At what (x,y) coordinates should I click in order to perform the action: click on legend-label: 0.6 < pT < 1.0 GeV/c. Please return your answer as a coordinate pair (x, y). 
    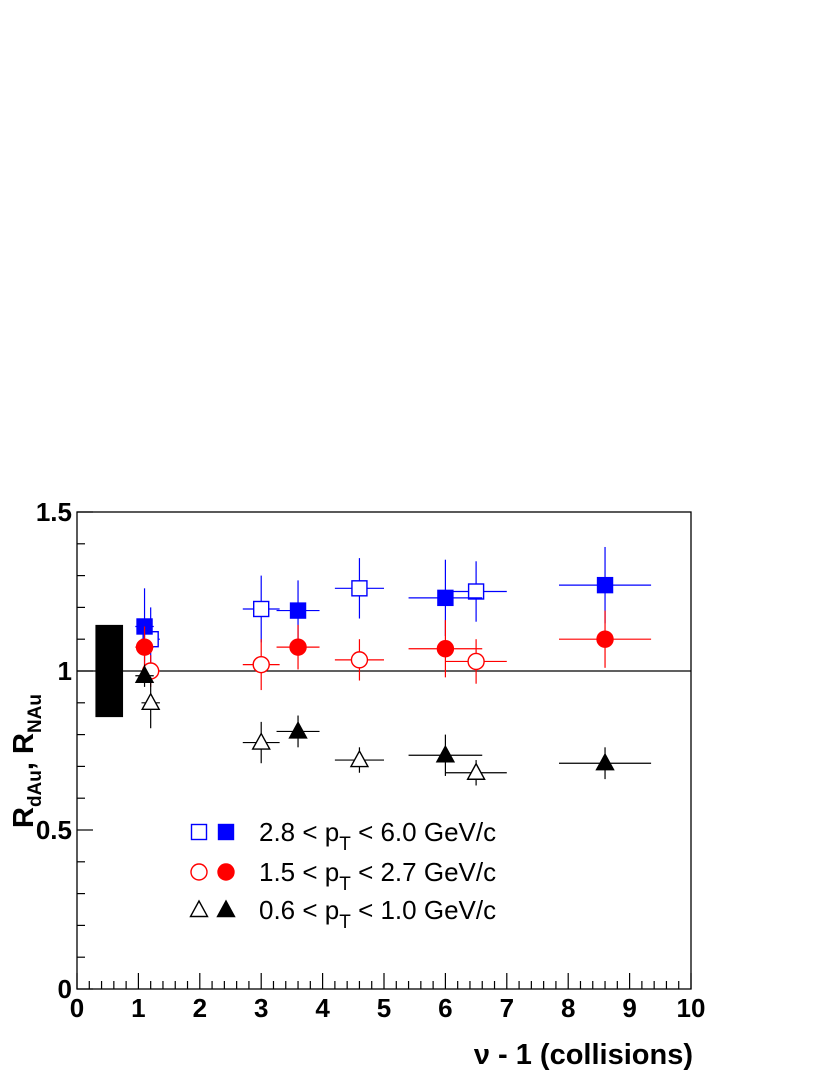
    Looking at the image, I should click on (377, 914).